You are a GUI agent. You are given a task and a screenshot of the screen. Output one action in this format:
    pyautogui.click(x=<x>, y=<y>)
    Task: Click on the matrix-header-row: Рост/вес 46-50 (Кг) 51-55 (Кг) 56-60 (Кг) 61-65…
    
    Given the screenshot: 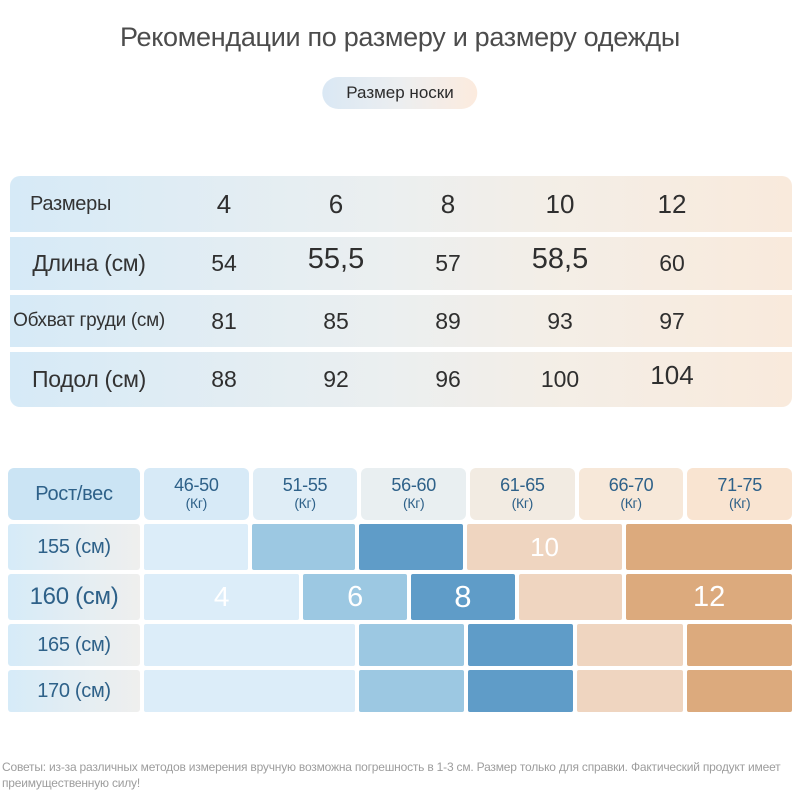 What is the action you would take?
    pyautogui.click(x=400, y=494)
    